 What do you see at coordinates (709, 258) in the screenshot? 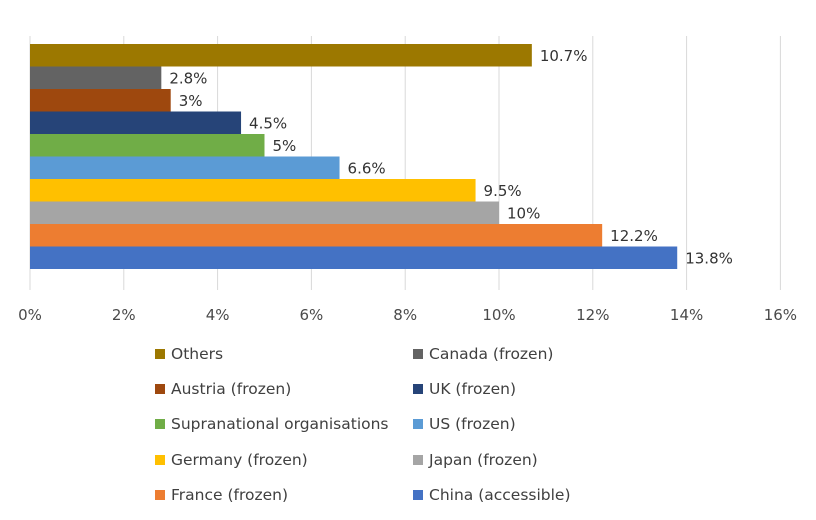
I see `data-label: 13.8%` at bounding box center [709, 258].